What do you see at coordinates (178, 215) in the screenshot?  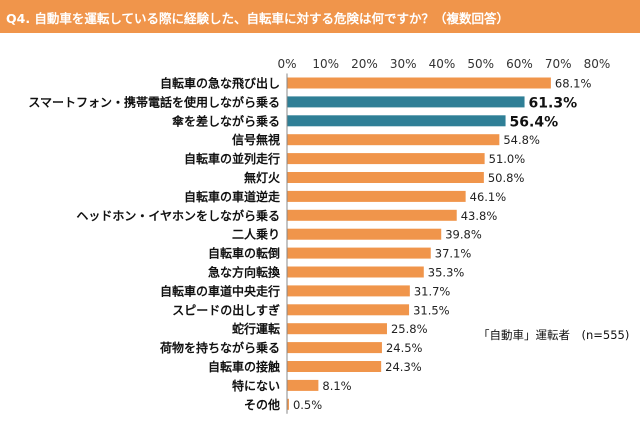 I see `category-label: ヘッドホン・イヤホンをしながら乗る` at bounding box center [178, 215].